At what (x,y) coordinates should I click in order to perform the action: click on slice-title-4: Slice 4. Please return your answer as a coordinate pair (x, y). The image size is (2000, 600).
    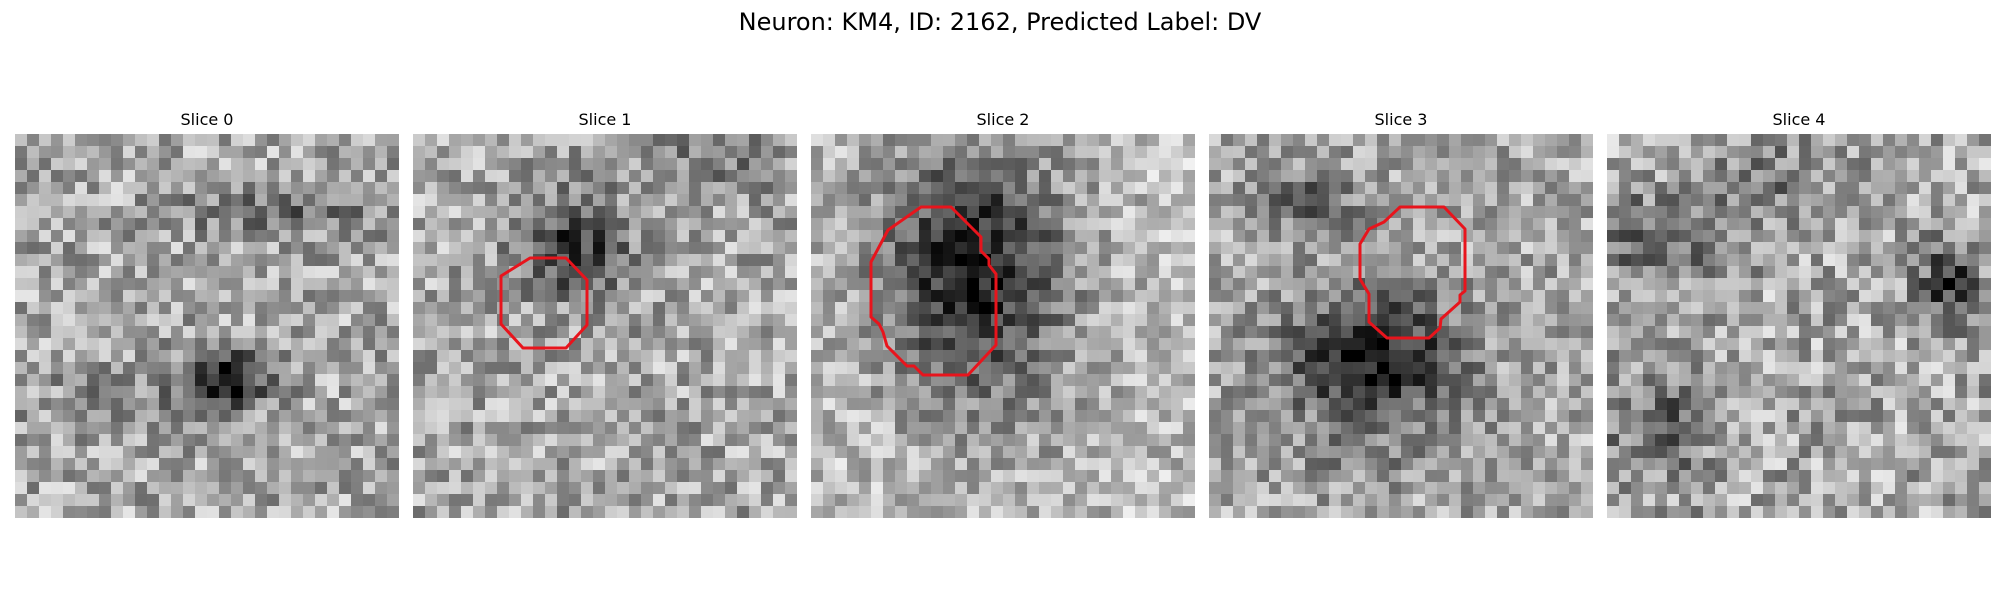
    Looking at the image, I should click on (1799, 119).